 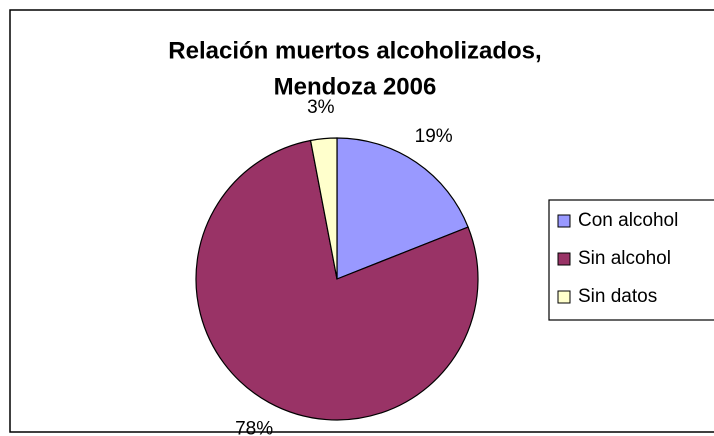 I want to click on data-label: 3%, so click(x=321, y=107).